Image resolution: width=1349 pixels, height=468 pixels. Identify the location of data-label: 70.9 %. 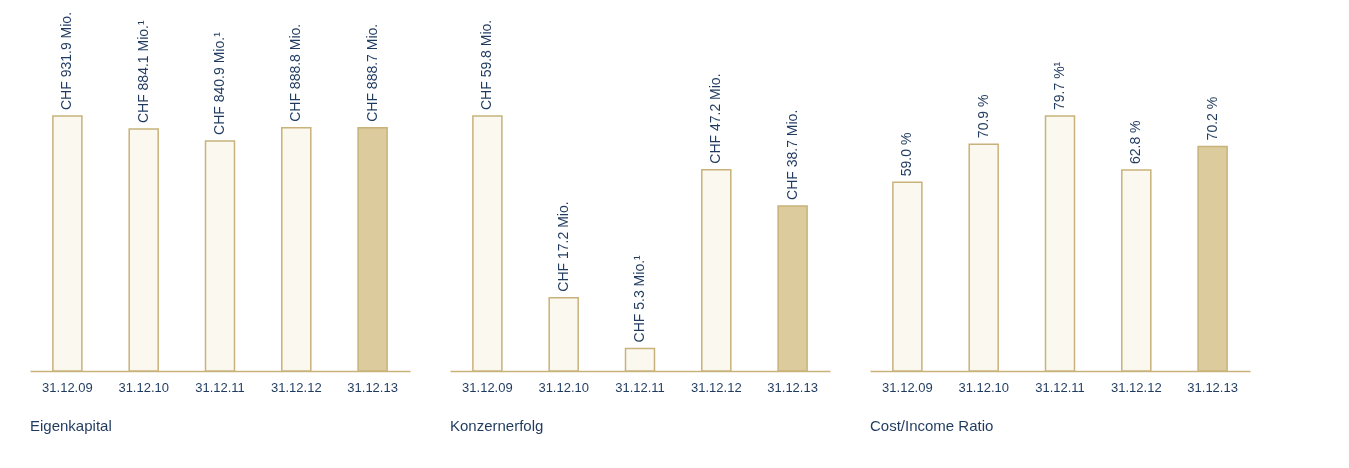
(982, 116).